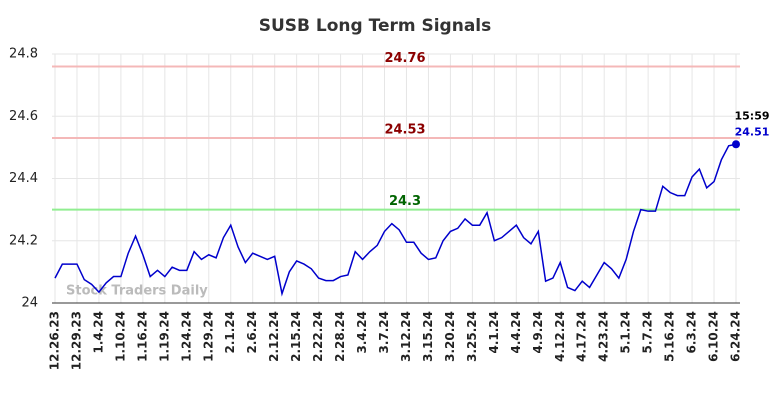 This screenshot has height=398, width=784. What do you see at coordinates (670, 336) in the screenshot?
I see `x-tick-label: 5.16.24` at bounding box center [670, 336].